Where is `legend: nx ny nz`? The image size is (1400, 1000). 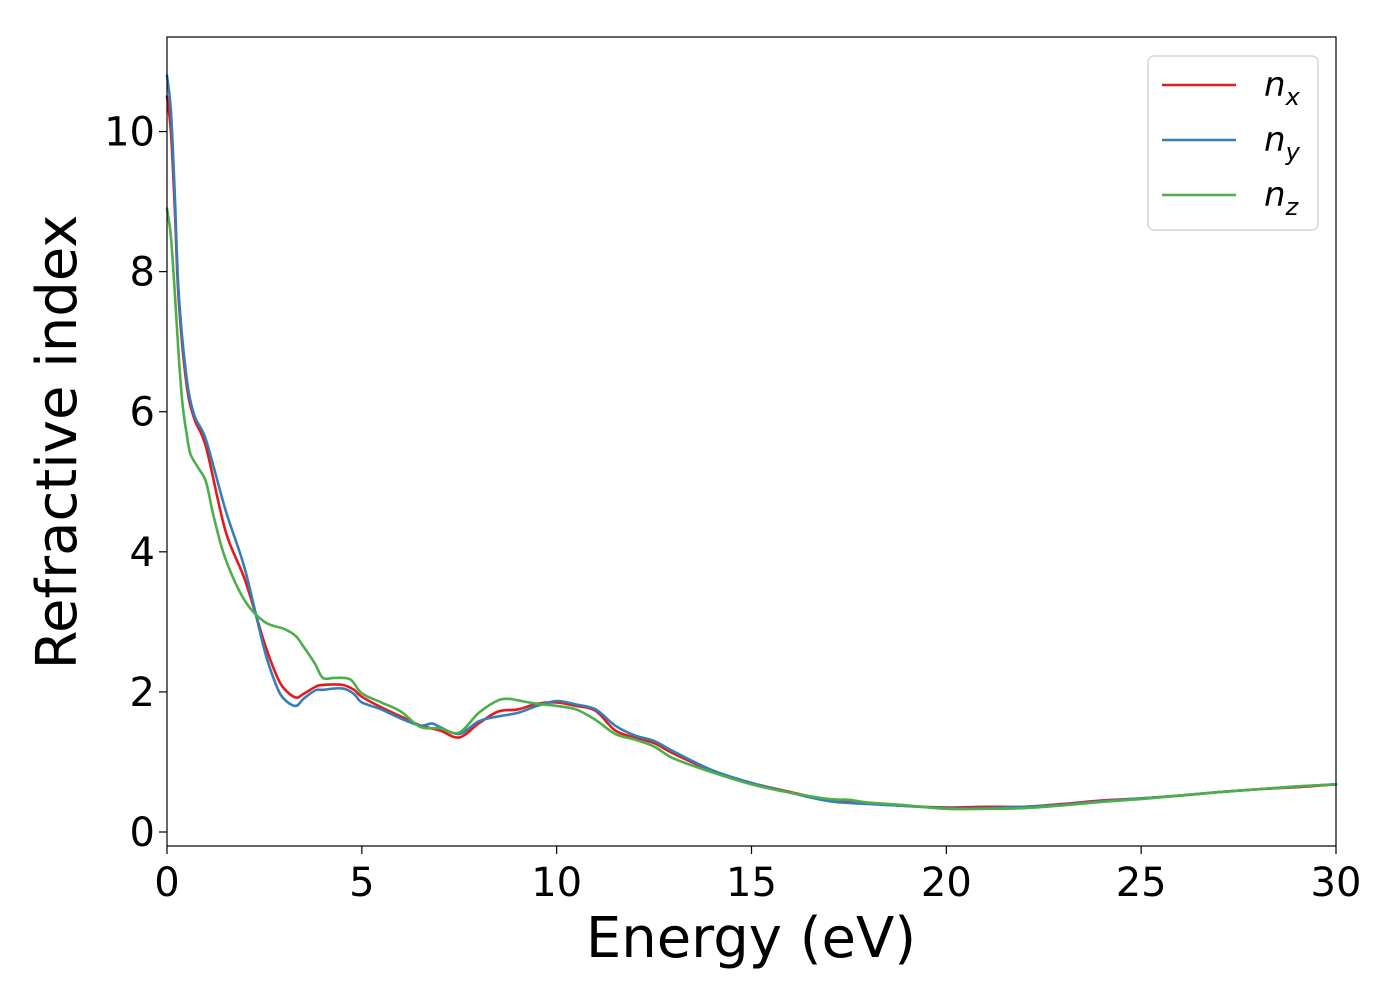 legend: nx ny nz is located at coordinates (1233, 143).